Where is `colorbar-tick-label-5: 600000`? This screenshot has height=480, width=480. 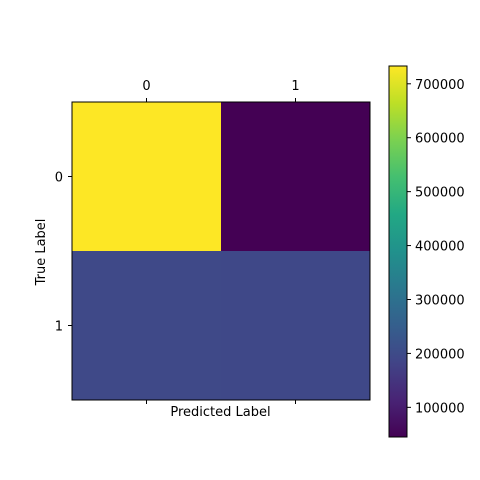 colorbar-tick-label-5: 600000 is located at coordinates (440, 139).